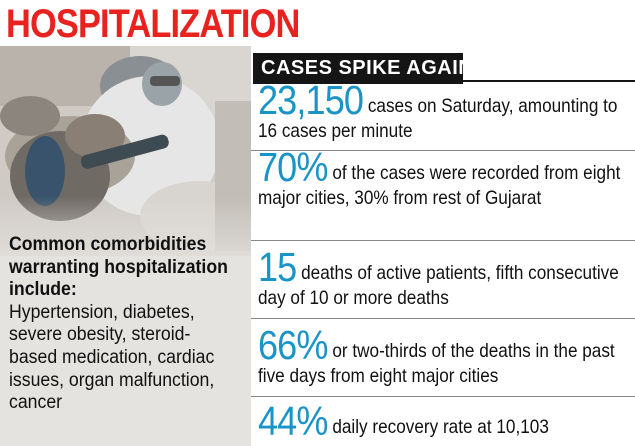  I want to click on stat-text: daily recovery rate at 10,103, so click(438, 427).